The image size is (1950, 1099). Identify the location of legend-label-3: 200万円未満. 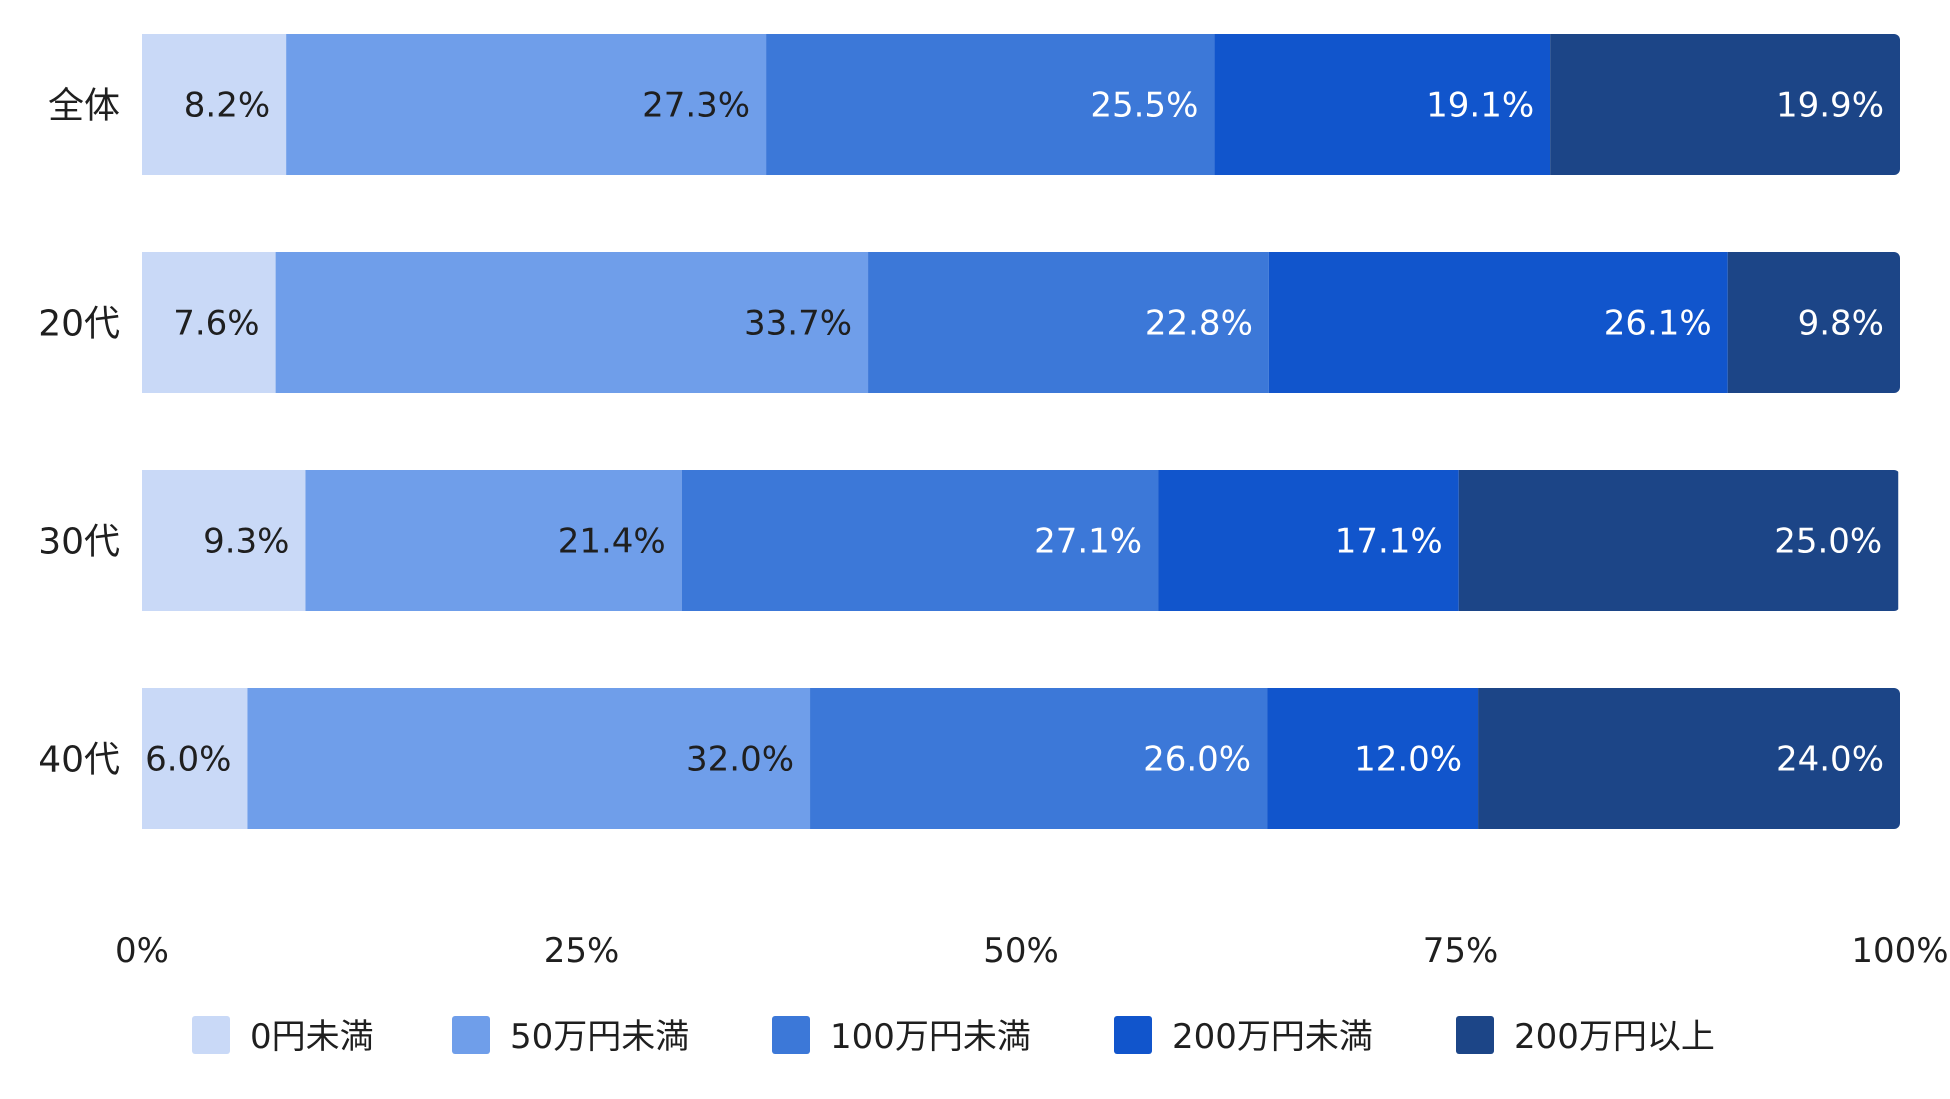
(1272, 1037).